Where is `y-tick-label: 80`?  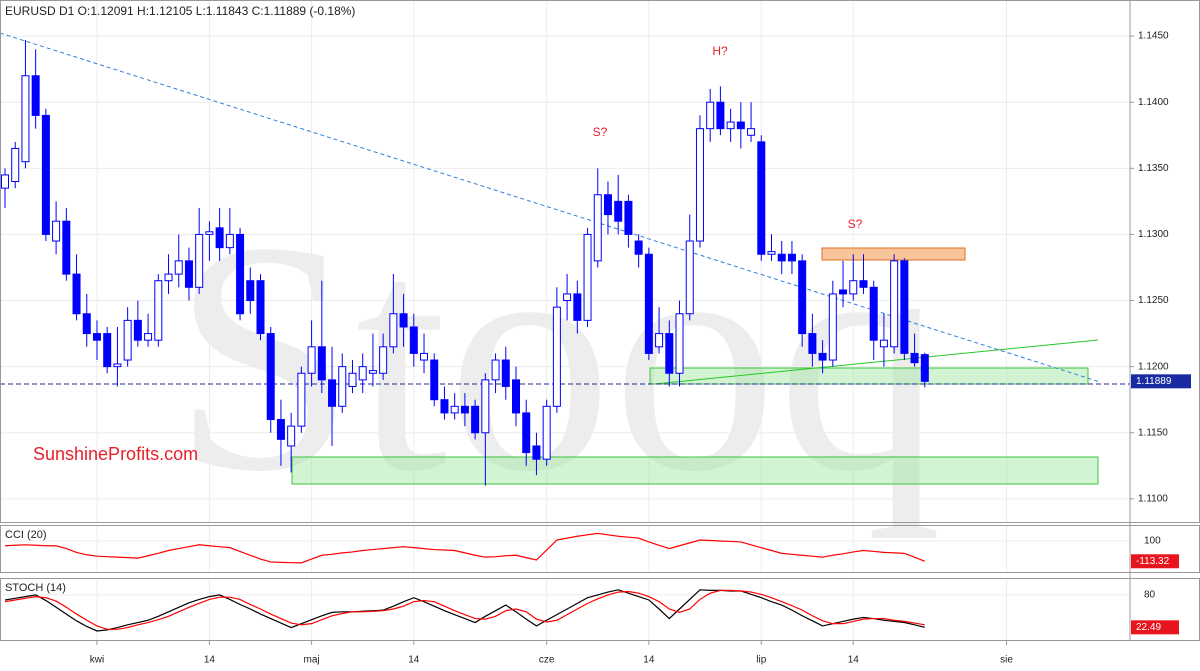 y-tick-label: 80 is located at coordinates (1150, 595).